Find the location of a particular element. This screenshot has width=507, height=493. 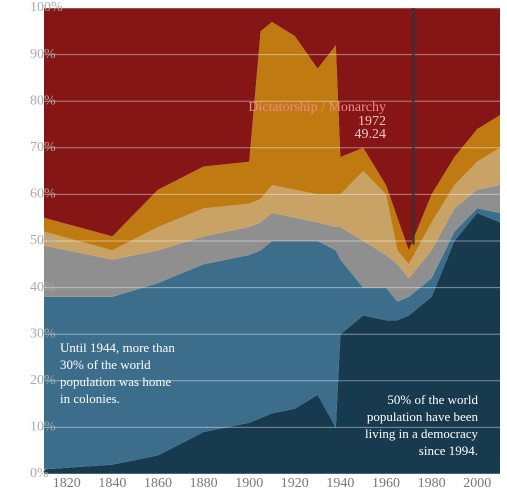

tooltip-year: 1972 is located at coordinates (372, 121).